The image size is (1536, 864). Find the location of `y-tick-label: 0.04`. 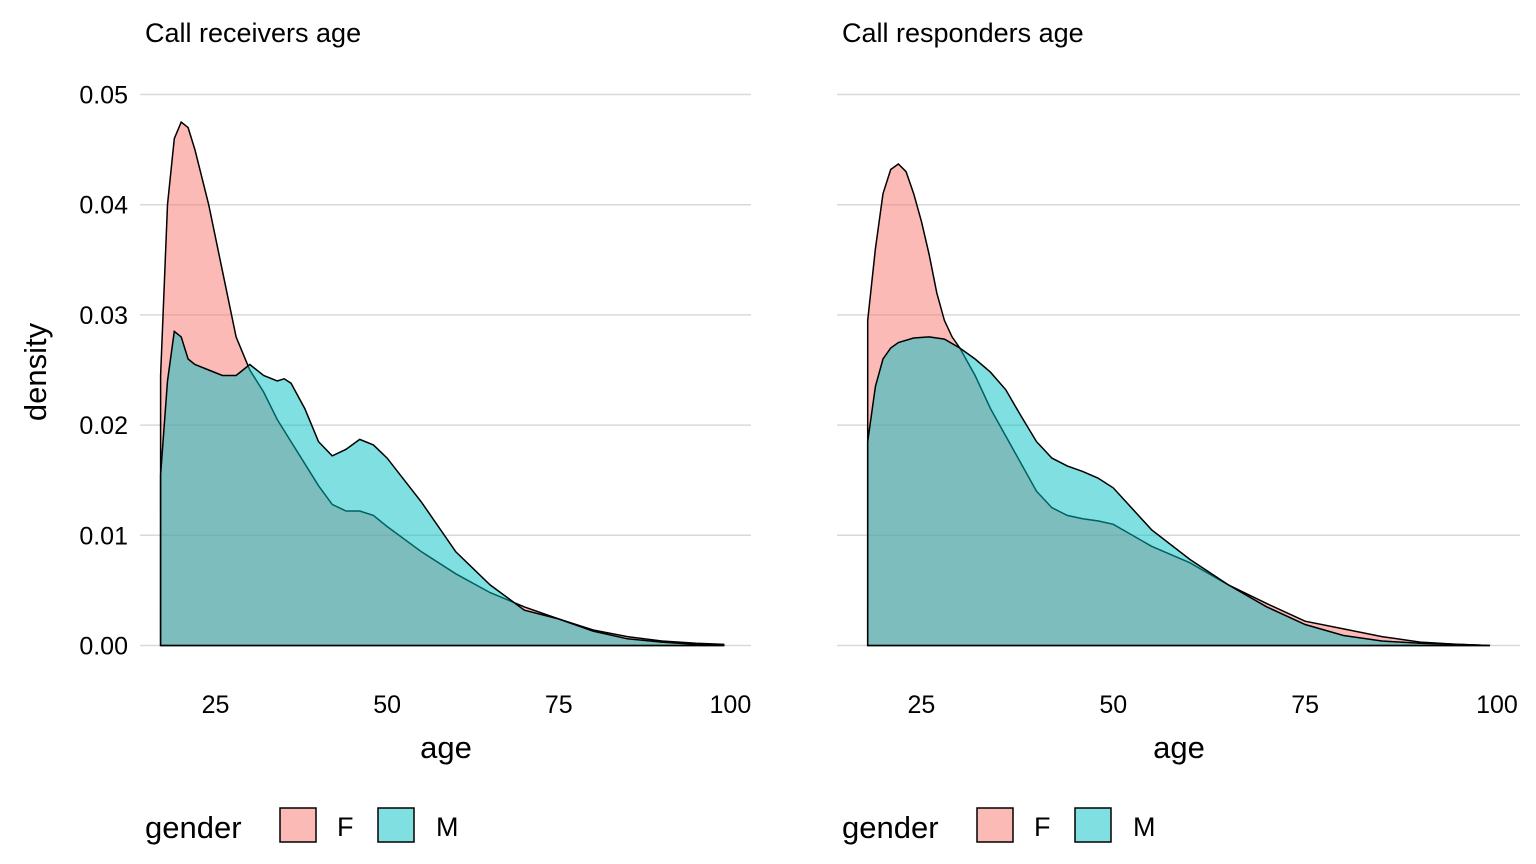

y-tick-label: 0.04 is located at coordinates (103, 206).